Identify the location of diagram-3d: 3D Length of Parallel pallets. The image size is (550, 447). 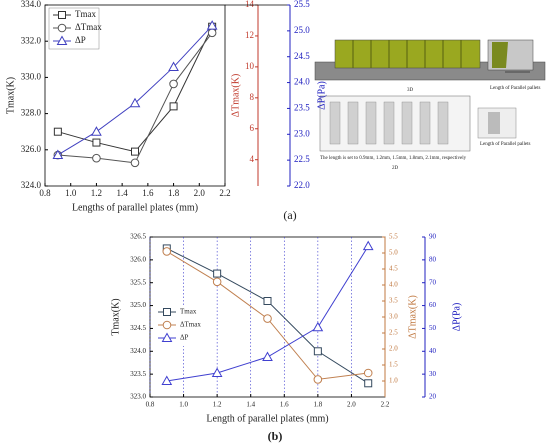
(430, 66).